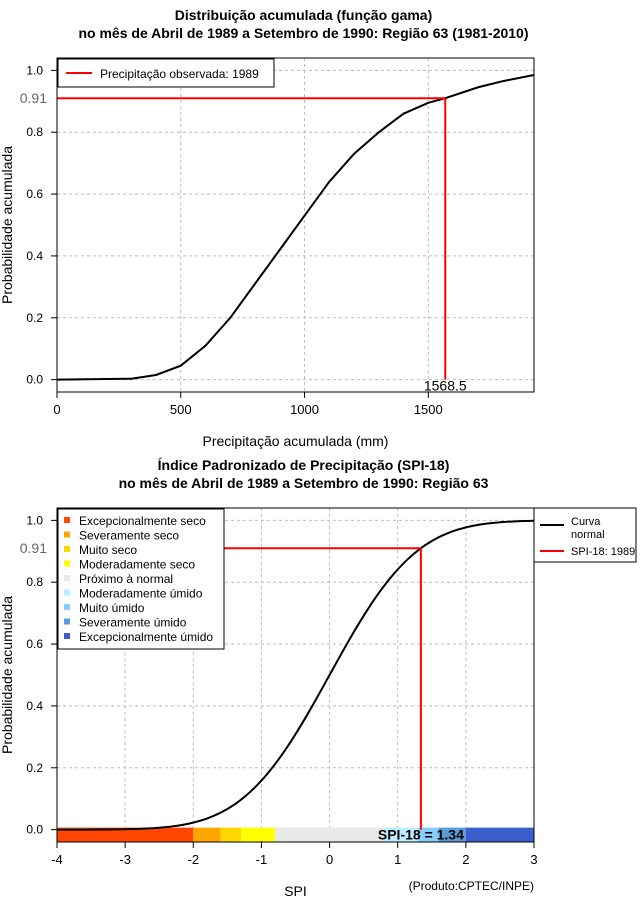  What do you see at coordinates (230, 834) in the screenshot?
I see `chart2-band-muito-seco` at bounding box center [230, 834].